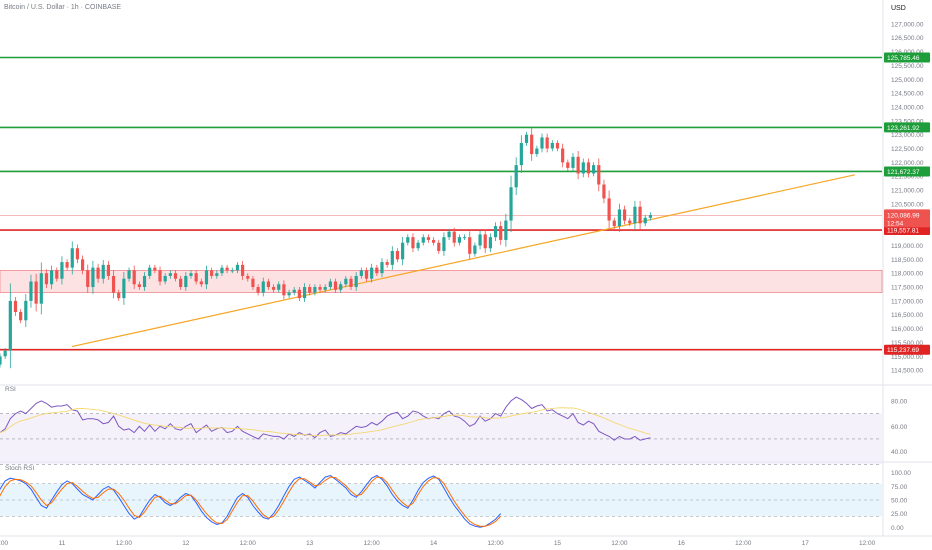 The height and width of the screenshot is (550, 932). What do you see at coordinates (907, 274) in the screenshot?
I see `price-tick-label: 118,000.00` at bounding box center [907, 274].